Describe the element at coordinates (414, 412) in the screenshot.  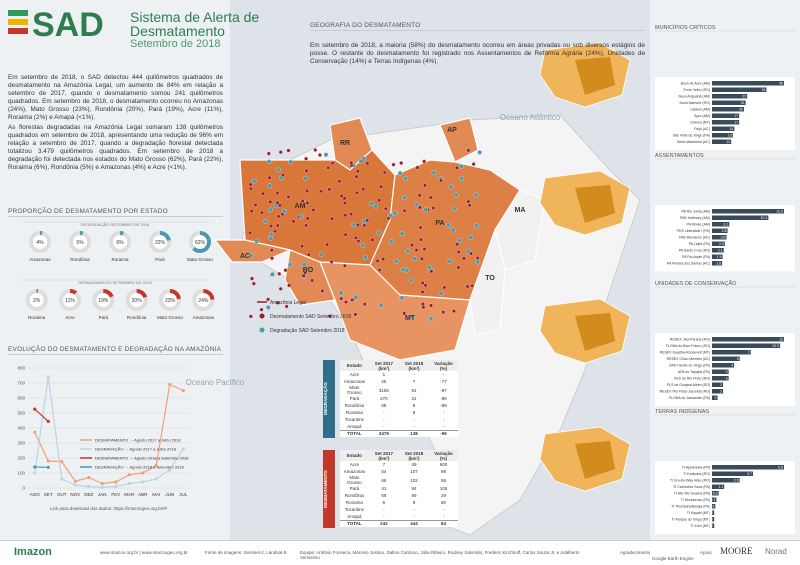
I see `table-cell: 9` at that location.